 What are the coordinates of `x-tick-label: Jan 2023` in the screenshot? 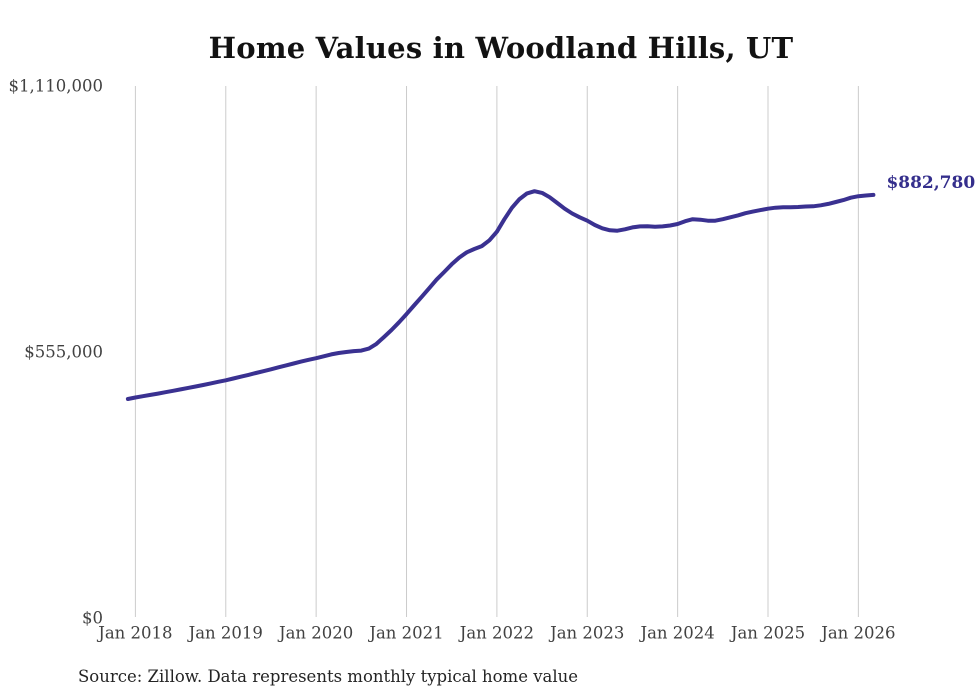 It's located at (586, 633).